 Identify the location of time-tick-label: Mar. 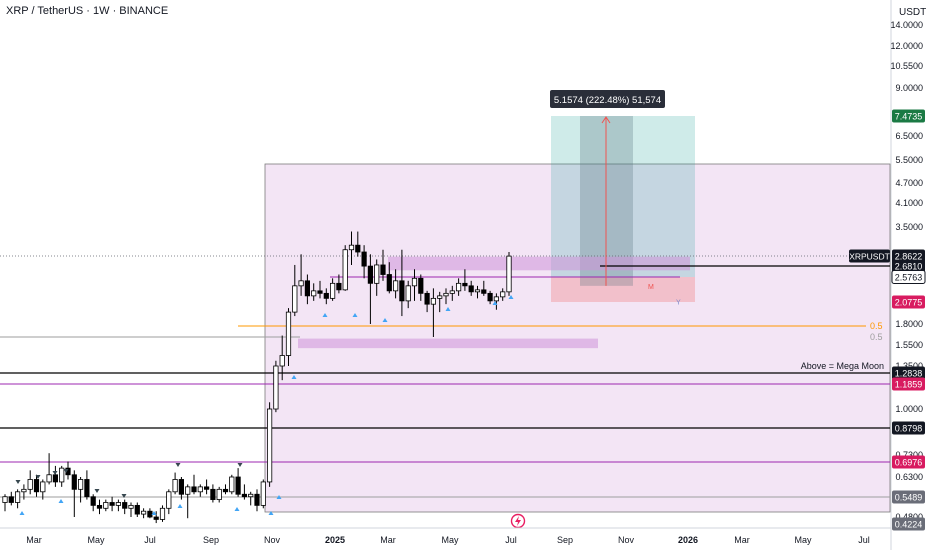
(34, 540).